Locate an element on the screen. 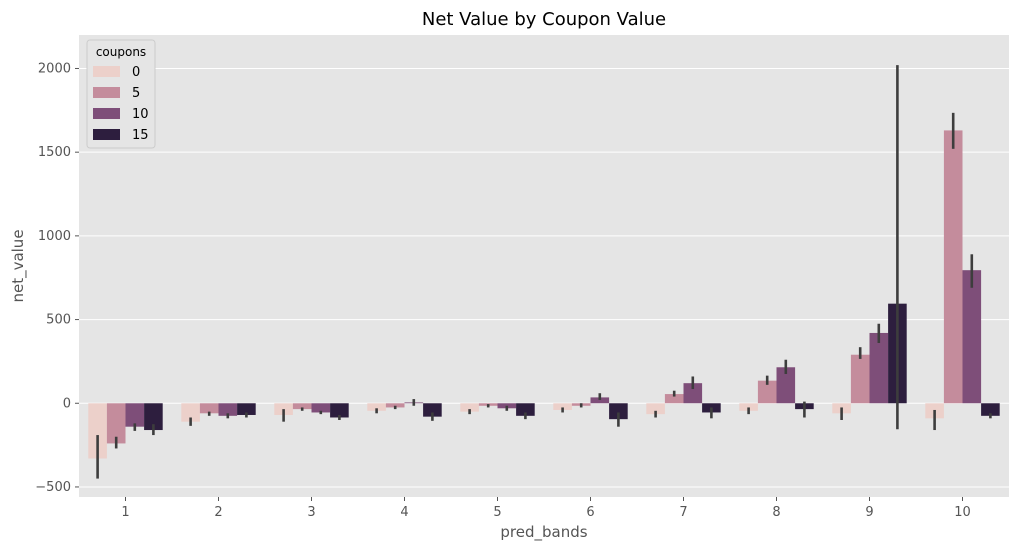  x-tick-label: 2 is located at coordinates (218, 512).